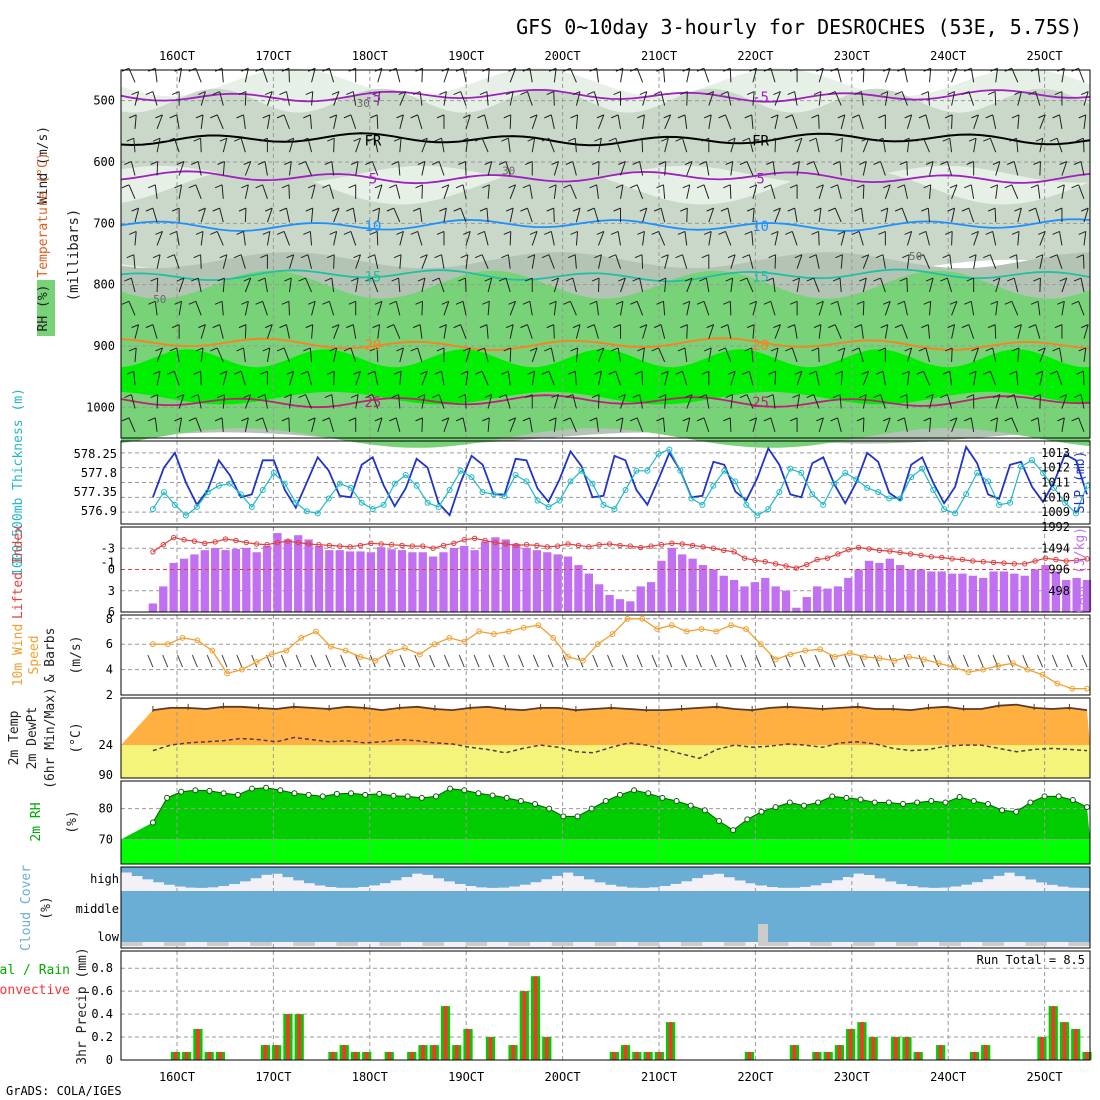 The width and height of the screenshot is (1100, 1100). Describe the element at coordinates (948, 56) in the screenshot. I see `top-date-label-24OCT: 24OCT` at that location.